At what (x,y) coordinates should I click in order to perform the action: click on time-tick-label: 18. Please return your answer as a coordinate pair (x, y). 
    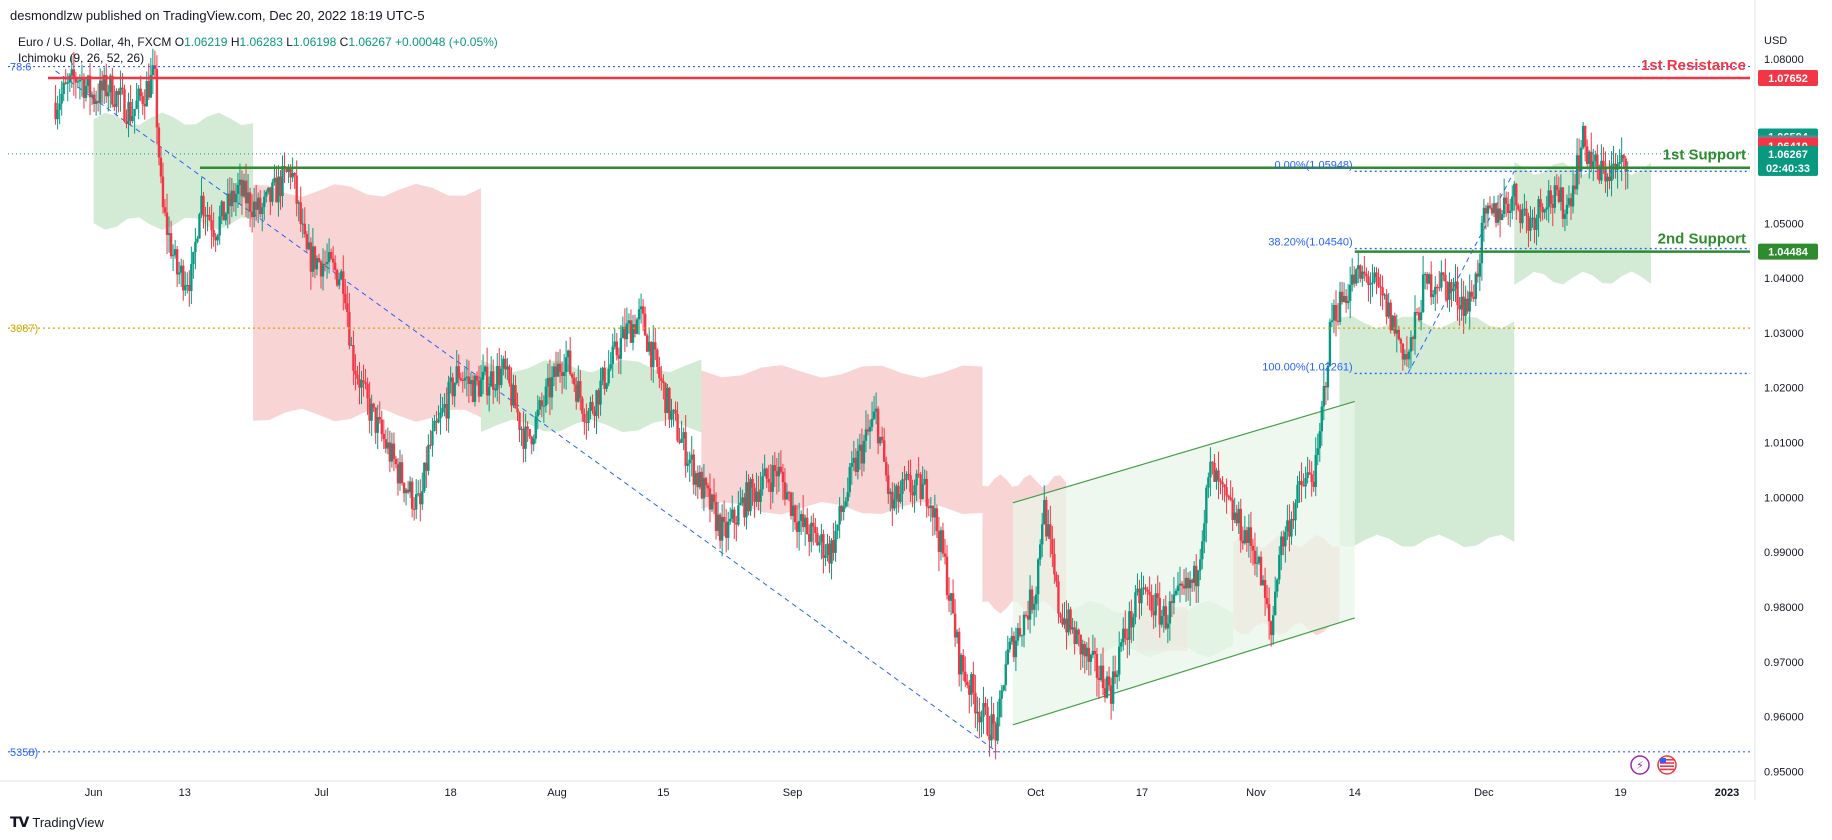
    Looking at the image, I should click on (451, 793).